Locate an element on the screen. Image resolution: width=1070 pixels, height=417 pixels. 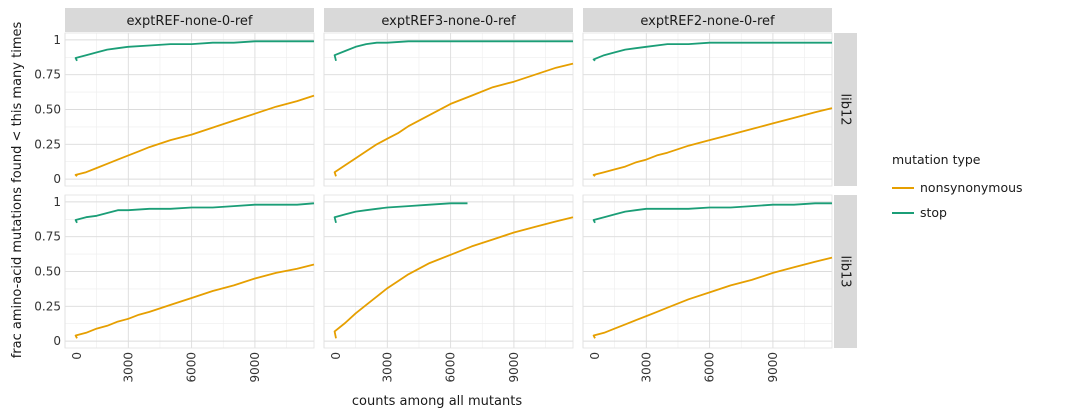
legend: mutation type nonsynonymous stop is located at coordinates (957, 186).